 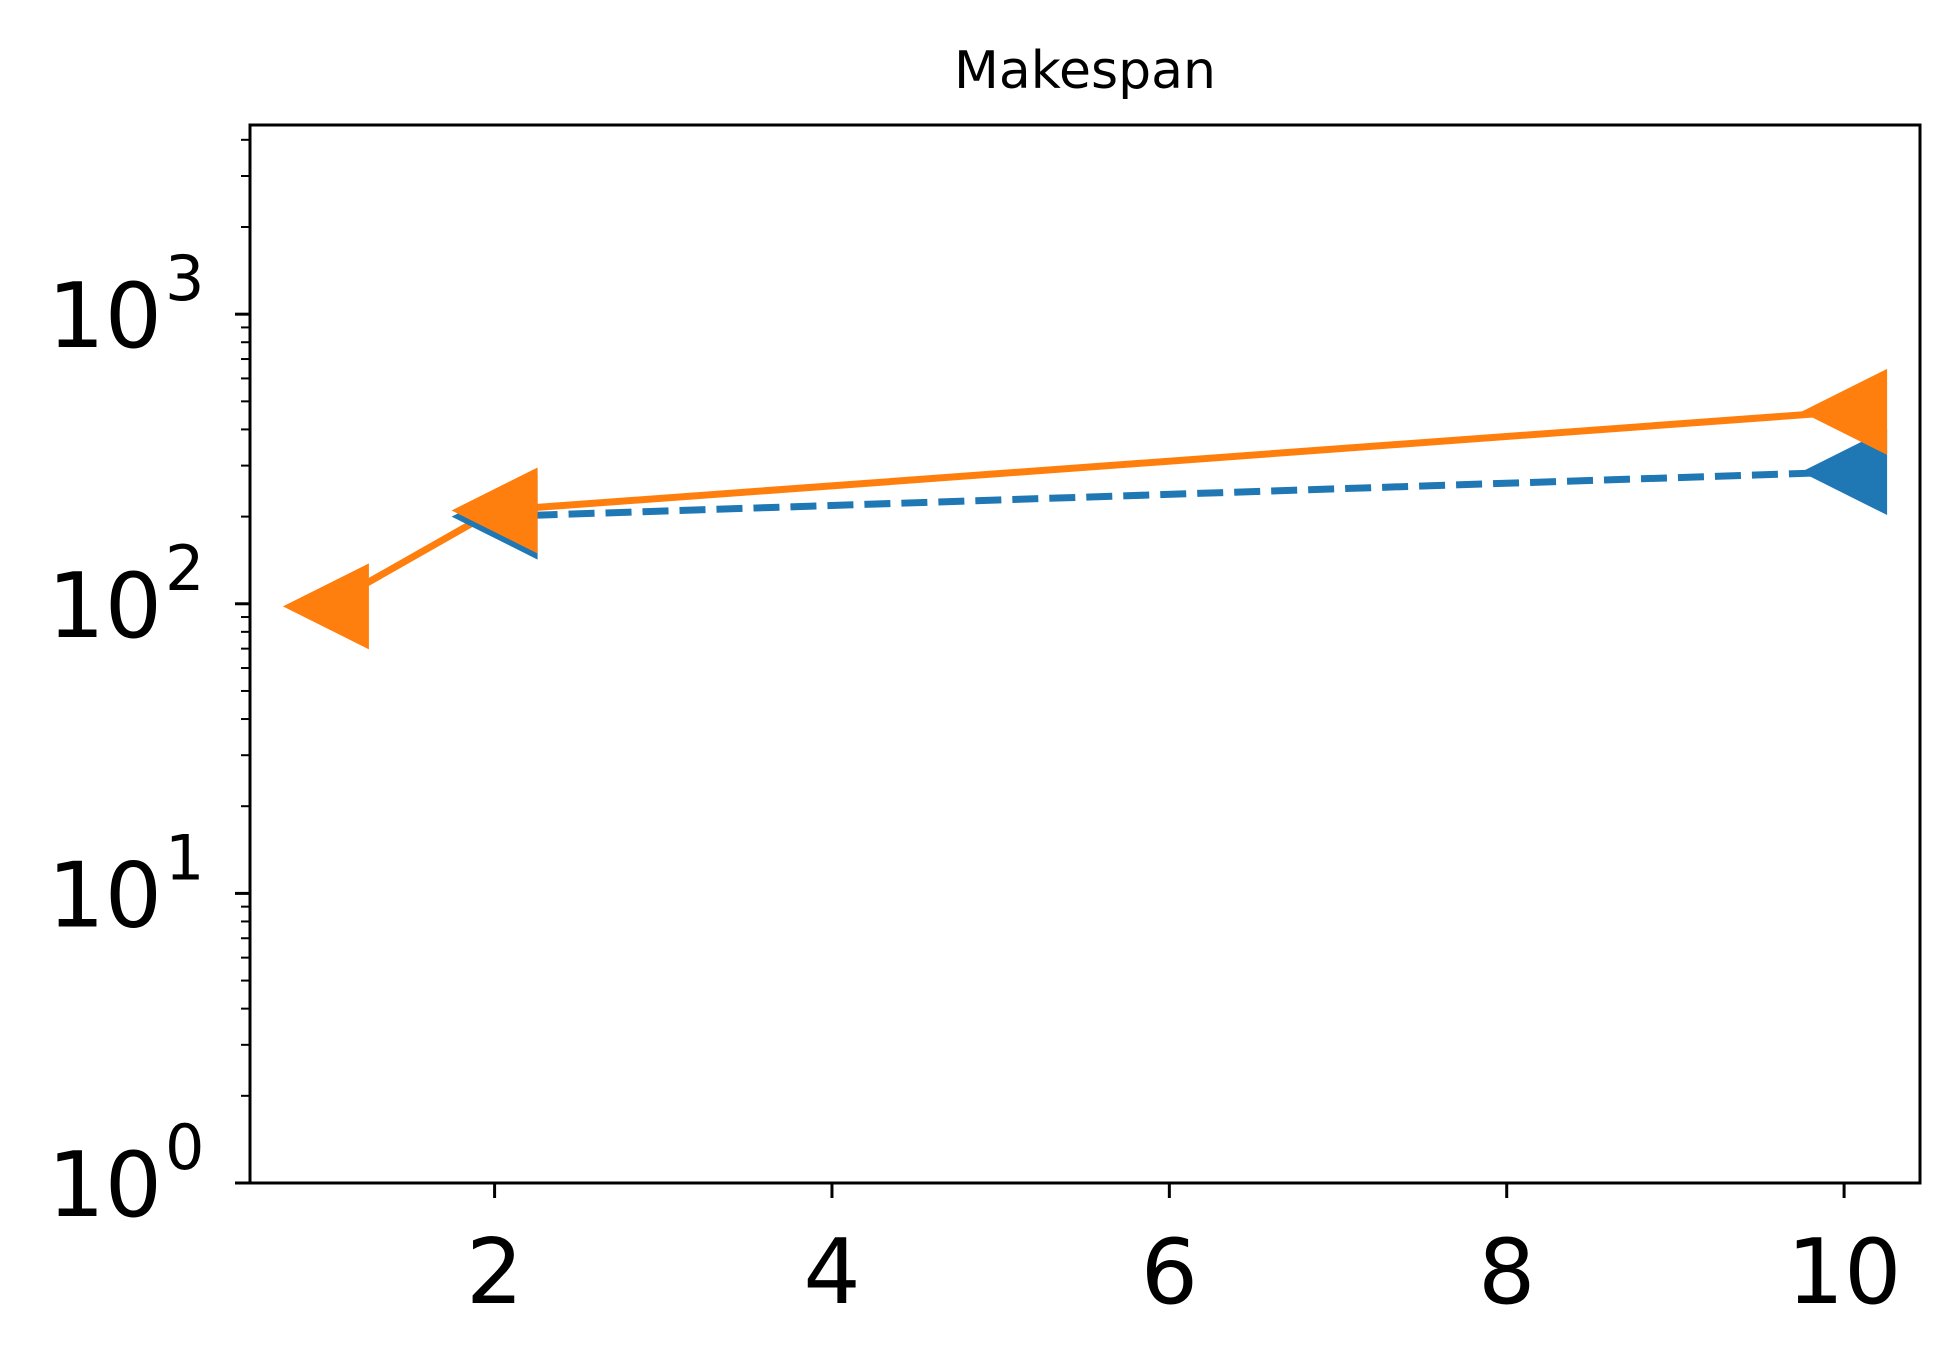 What do you see at coordinates (184, 278) in the screenshot?
I see `y-tick-exponent: 3` at bounding box center [184, 278].